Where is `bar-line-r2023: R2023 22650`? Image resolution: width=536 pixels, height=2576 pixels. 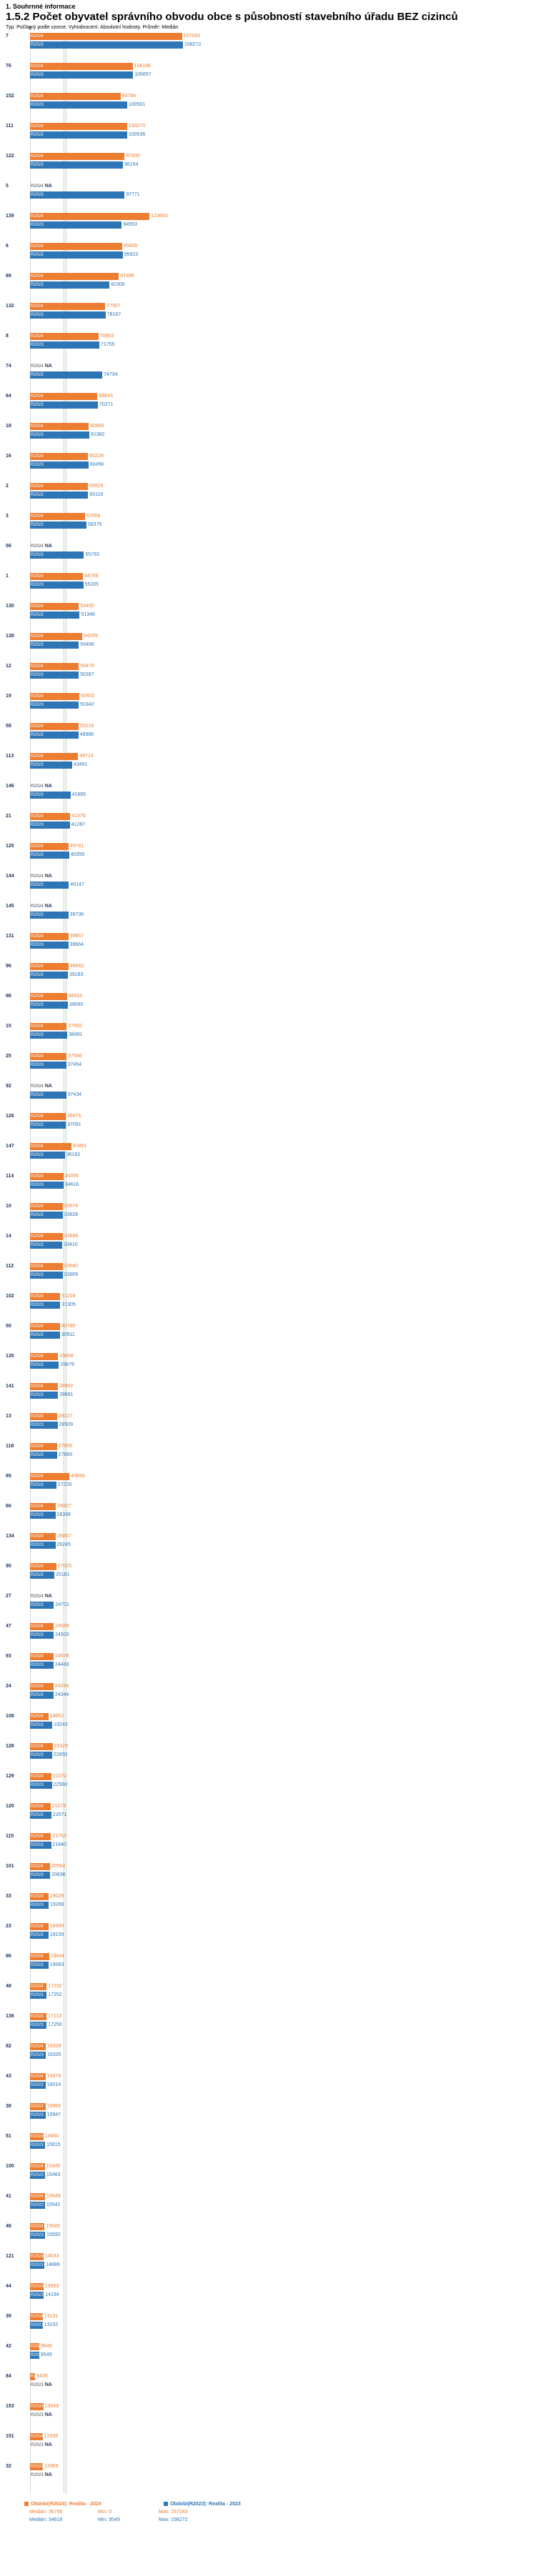
bar-line-r2023: R2023 22650 is located at coordinates (283, 1755).